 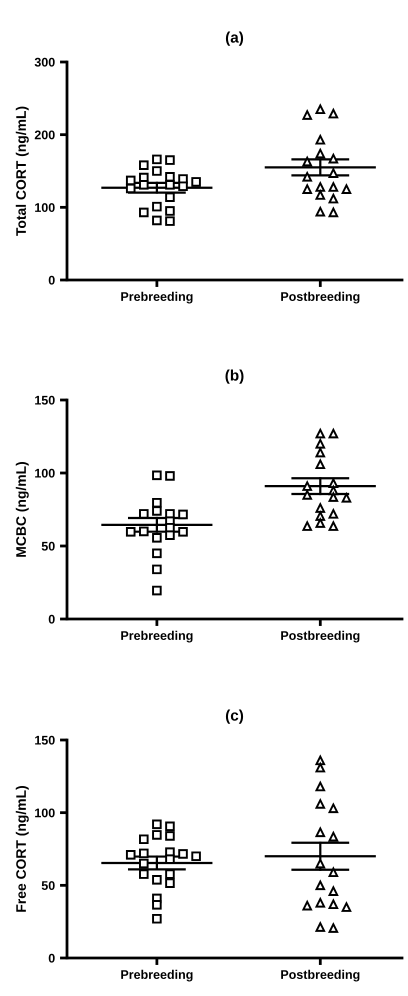 I want to click on y-axis-title: Free CORT (ng/mL), so click(x=22, y=849).